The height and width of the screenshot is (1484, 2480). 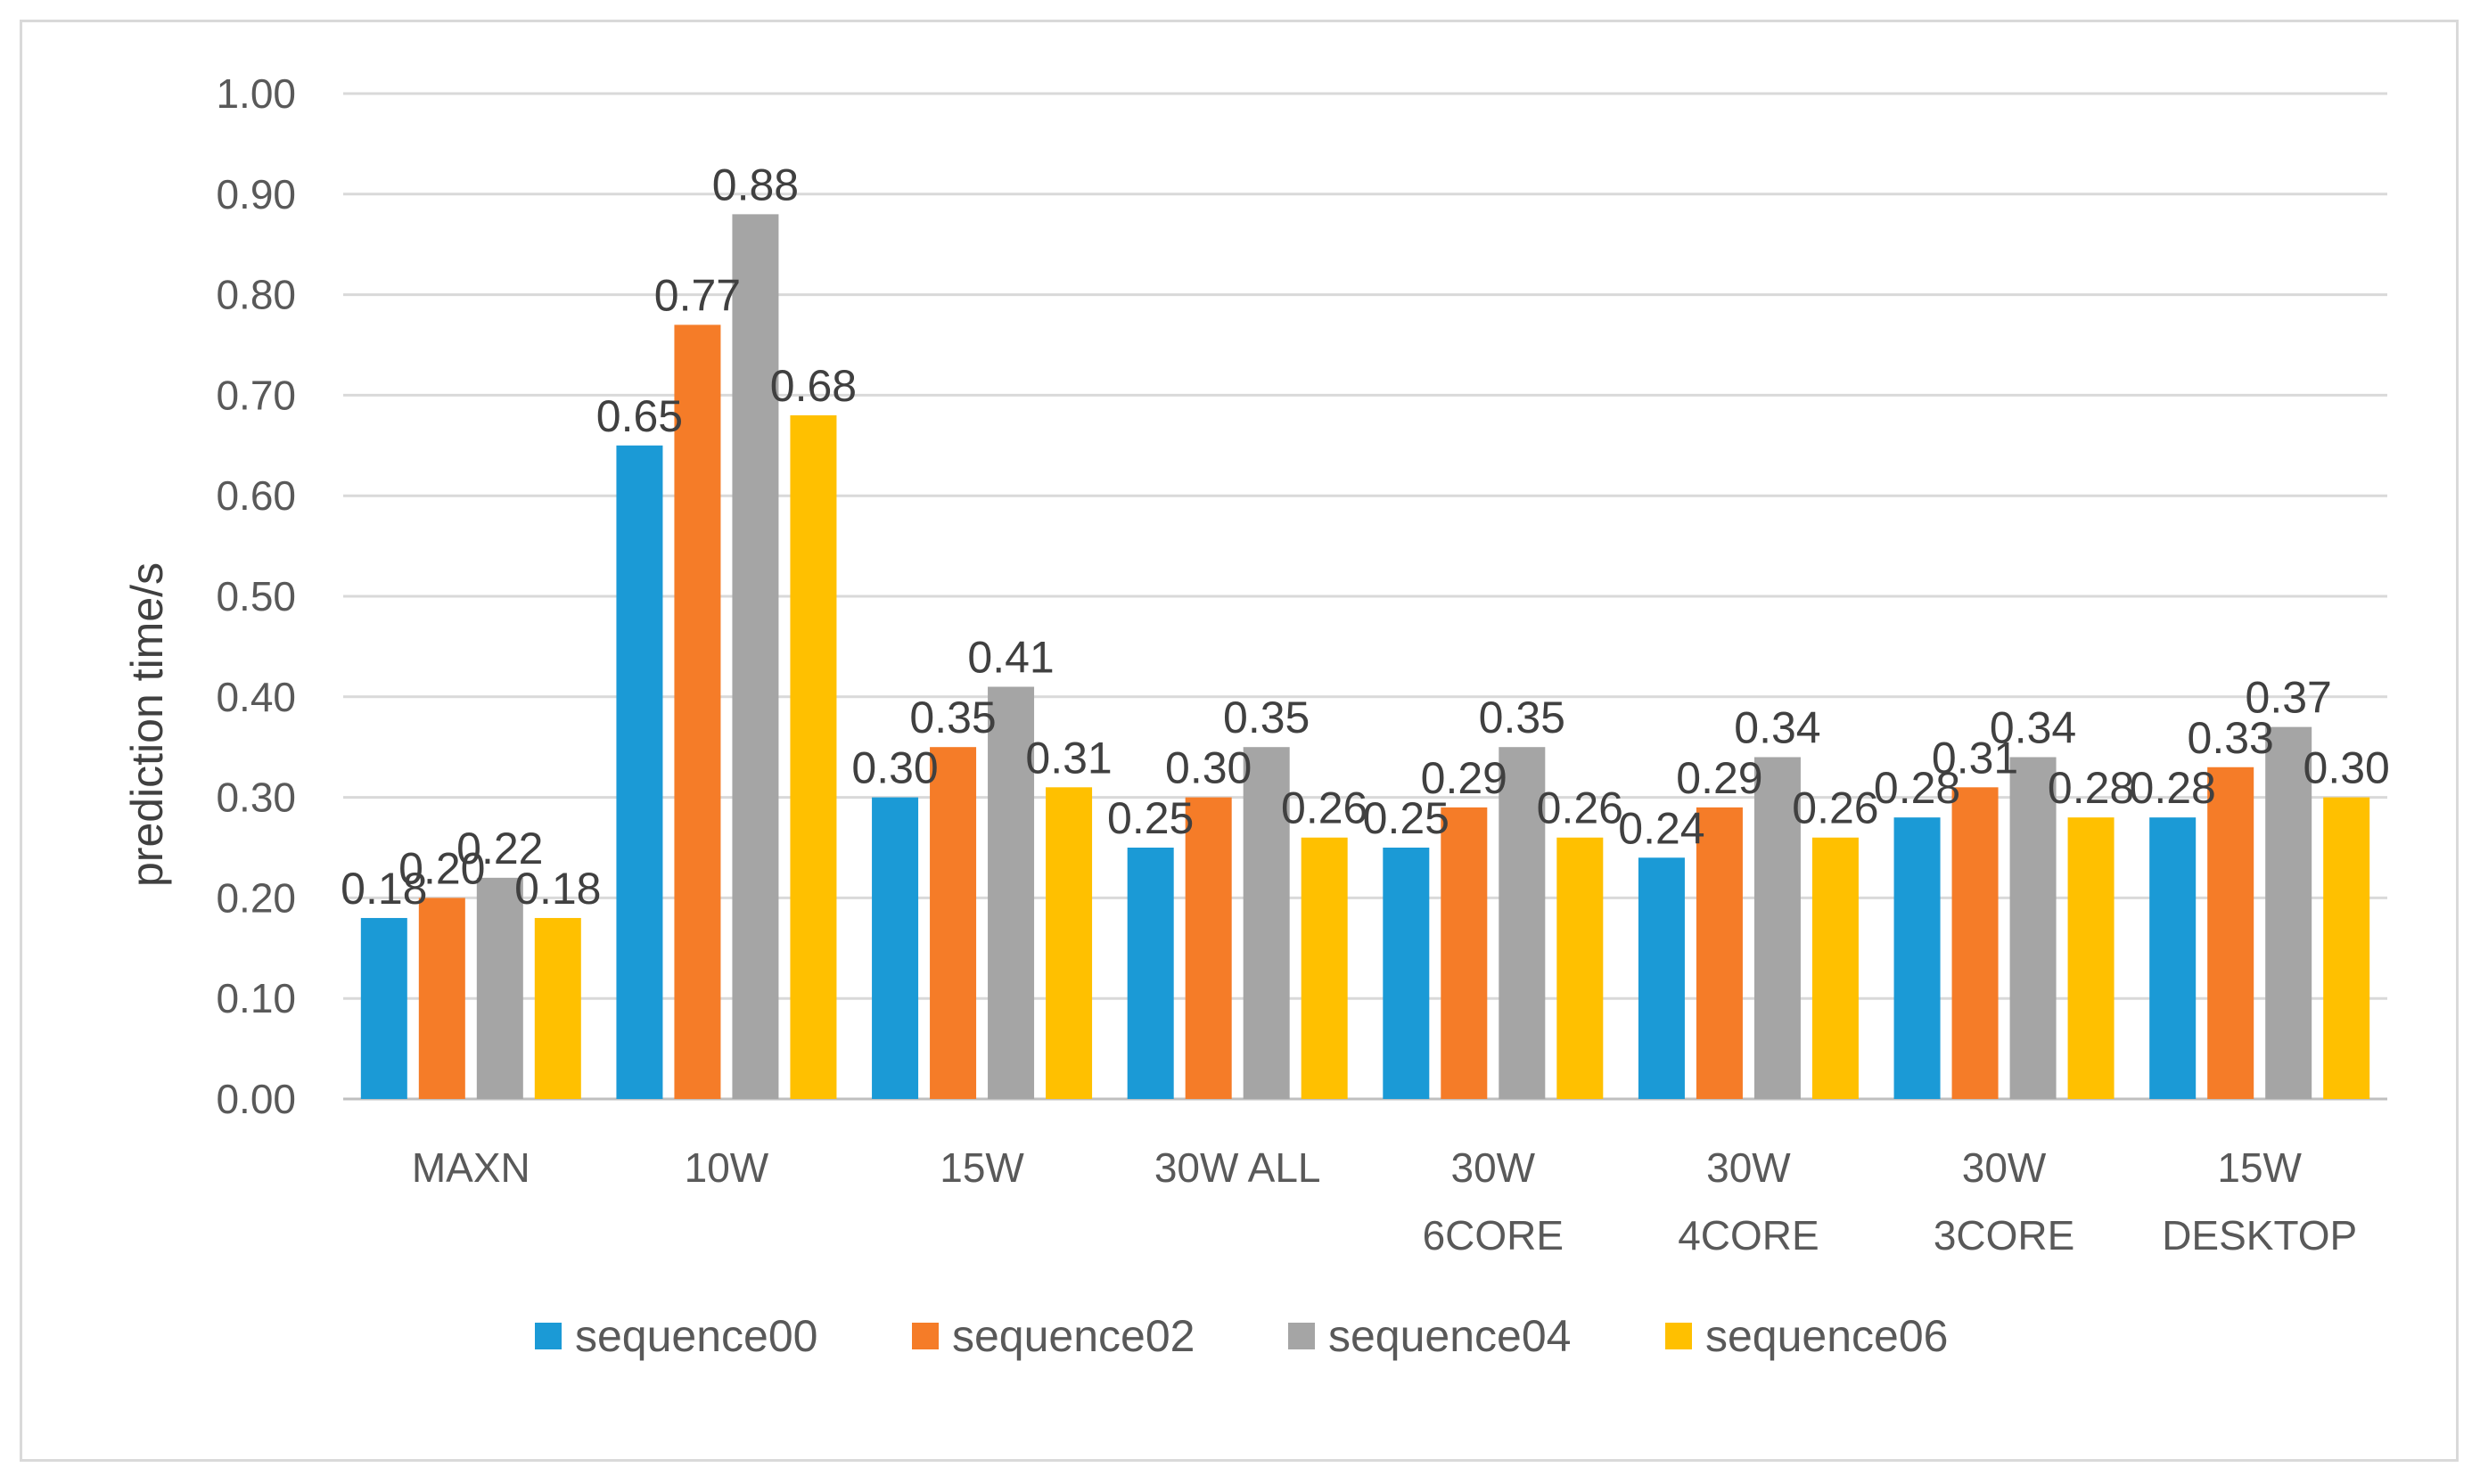 What do you see at coordinates (256, 998) in the screenshot?
I see `y-tick-label: 0.10` at bounding box center [256, 998].